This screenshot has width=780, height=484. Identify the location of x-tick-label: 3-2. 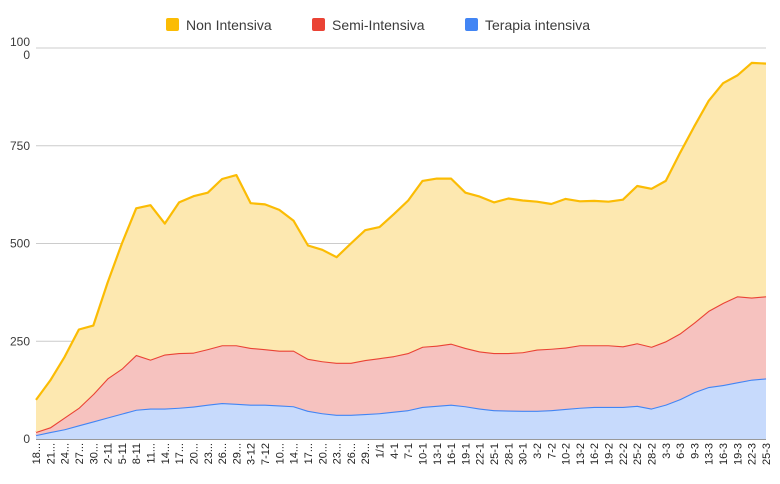
(538, 451).